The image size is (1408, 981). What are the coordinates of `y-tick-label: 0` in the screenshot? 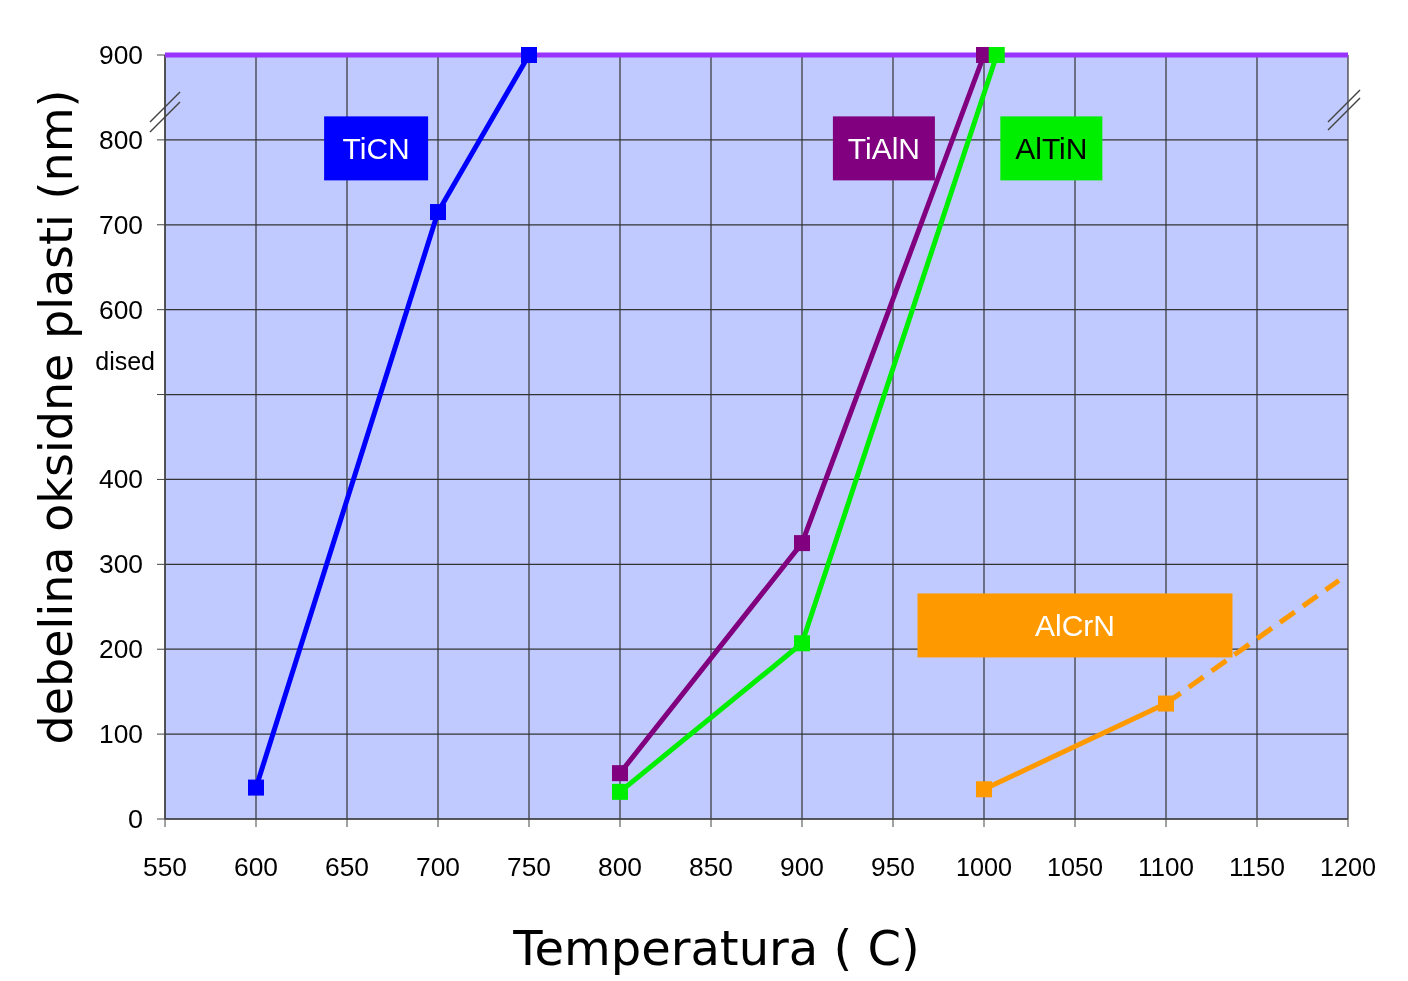 It's located at (135, 819).